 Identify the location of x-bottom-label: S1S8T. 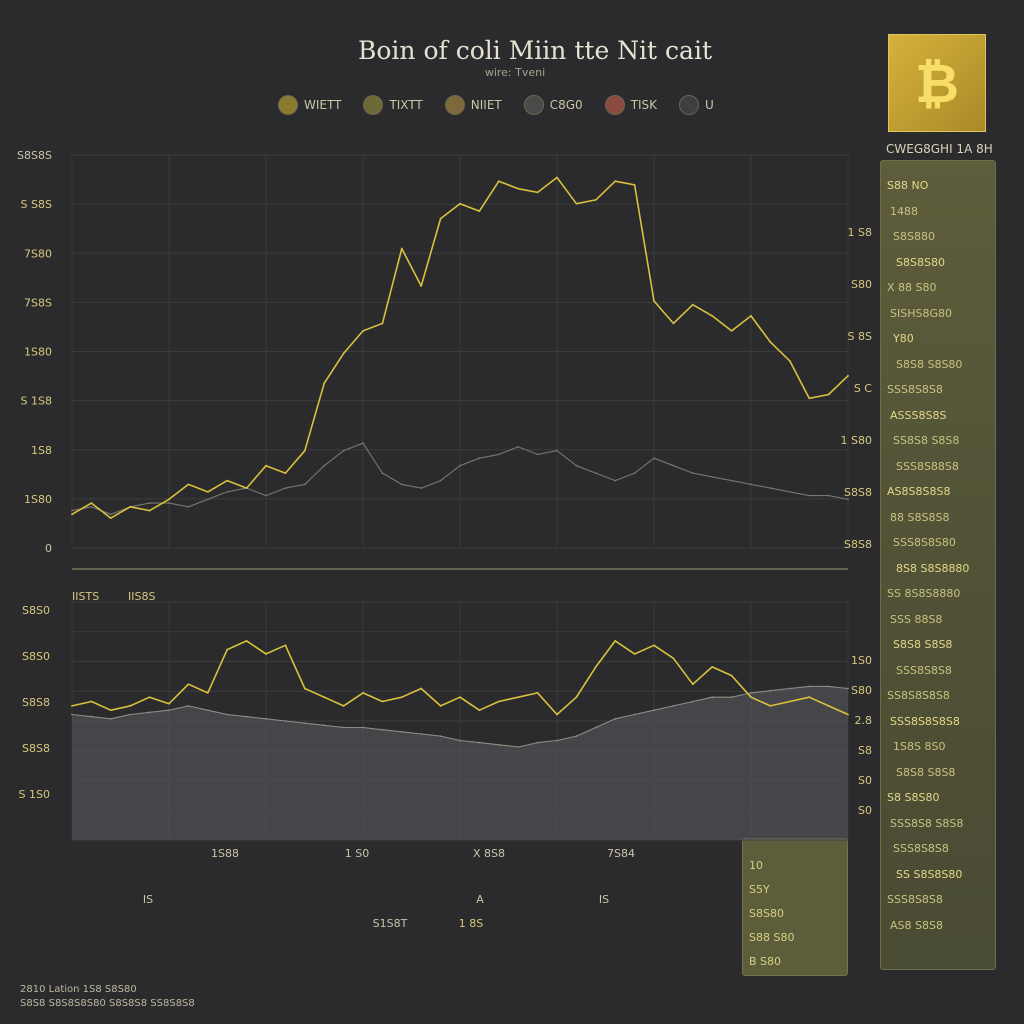
(390, 923).